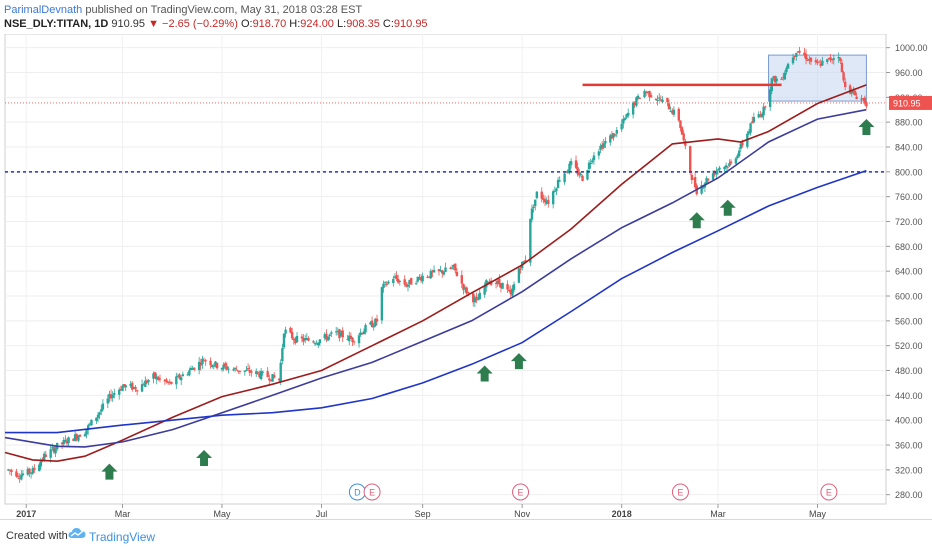 This screenshot has width=932, height=551. What do you see at coordinates (43, 10) in the screenshot?
I see `author-link: ParimalDevnath` at bounding box center [43, 10].